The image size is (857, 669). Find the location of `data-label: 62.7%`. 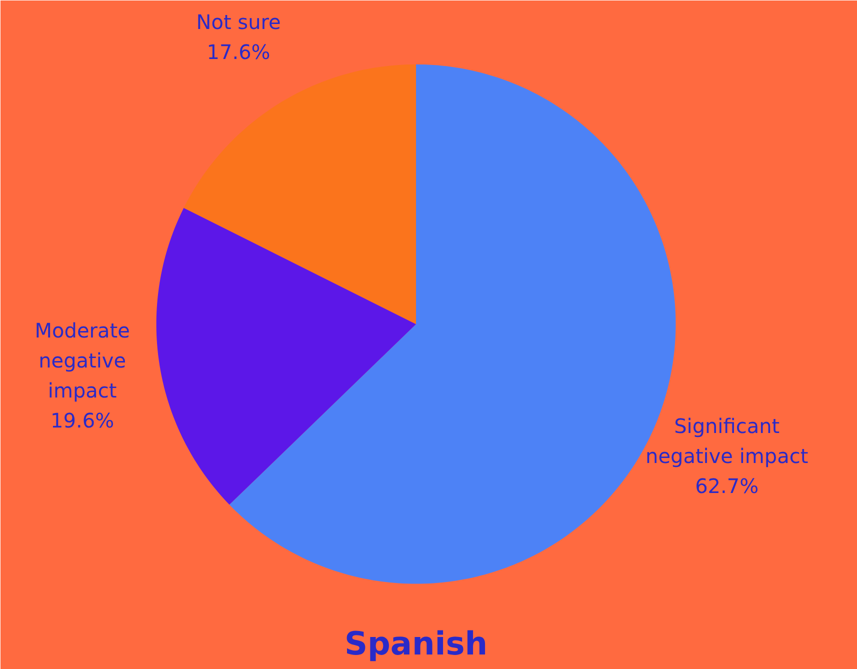

data-label: 62.7% is located at coordinates (727, 486).